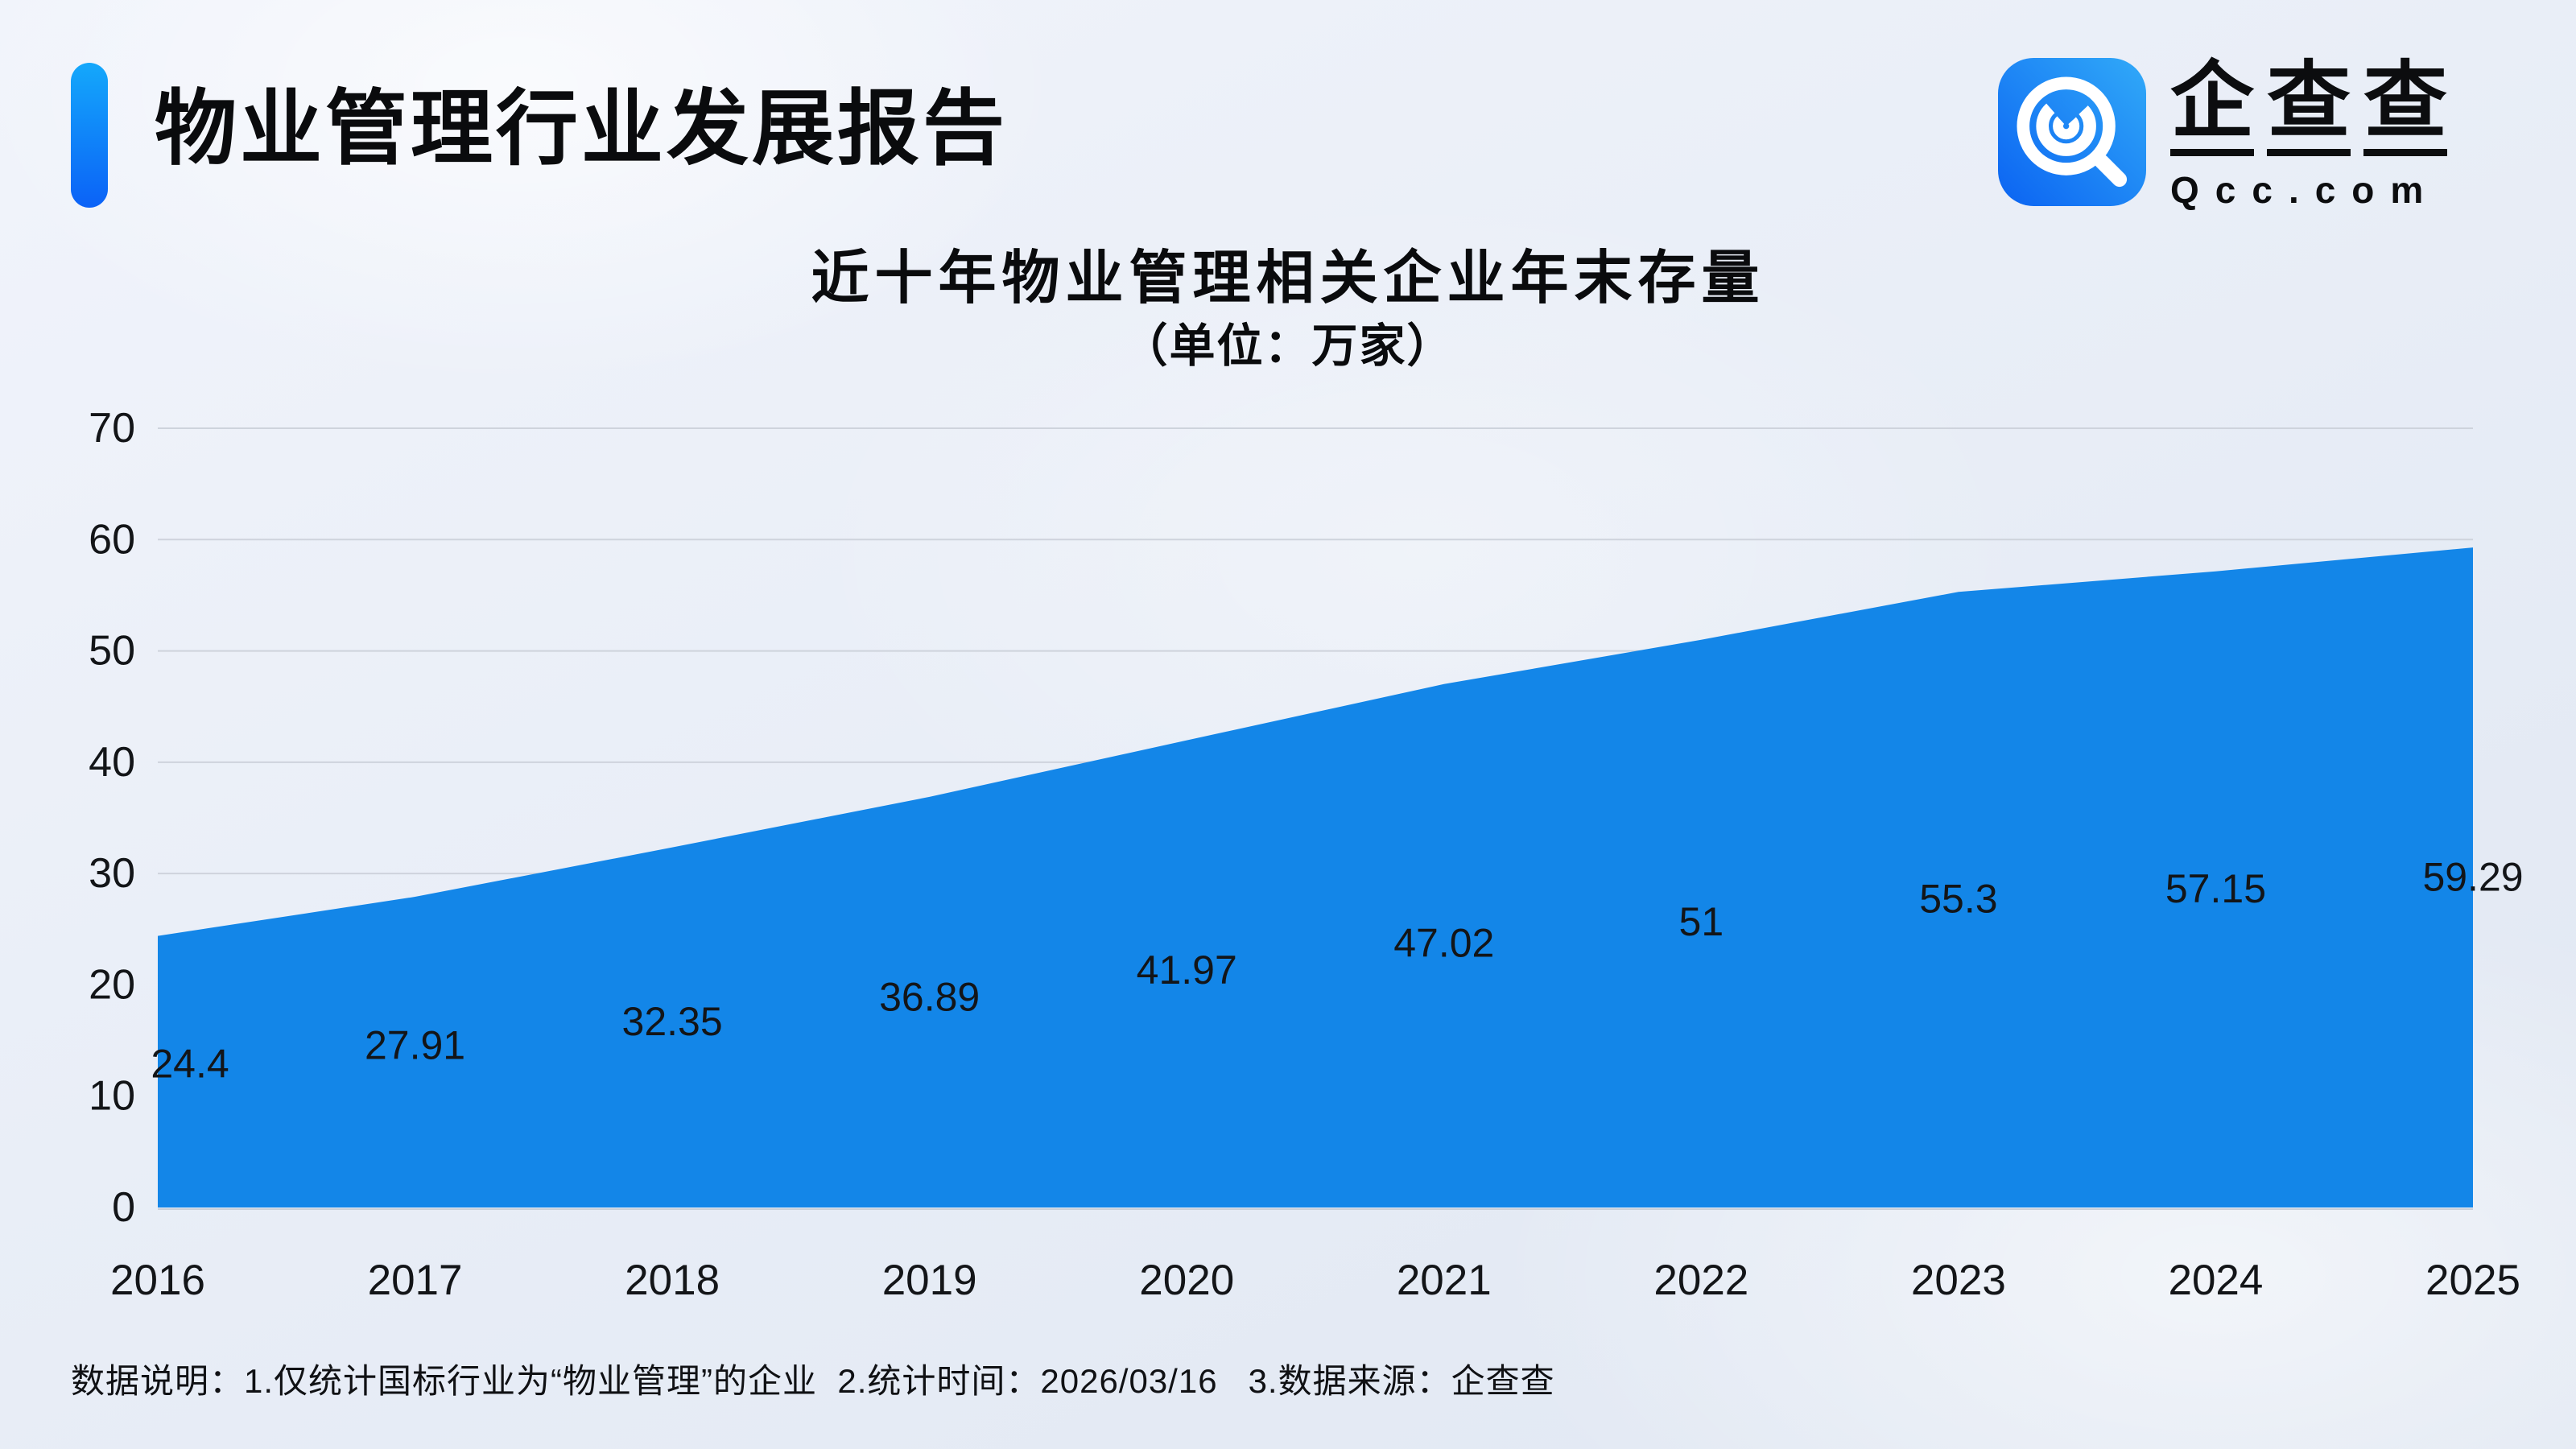 The width and height of the screenshot is (2576, 1449). Describe the element at coordinates (157, 1280) in the screenshot. I see `x-axis-year-label: 2016` at that location.